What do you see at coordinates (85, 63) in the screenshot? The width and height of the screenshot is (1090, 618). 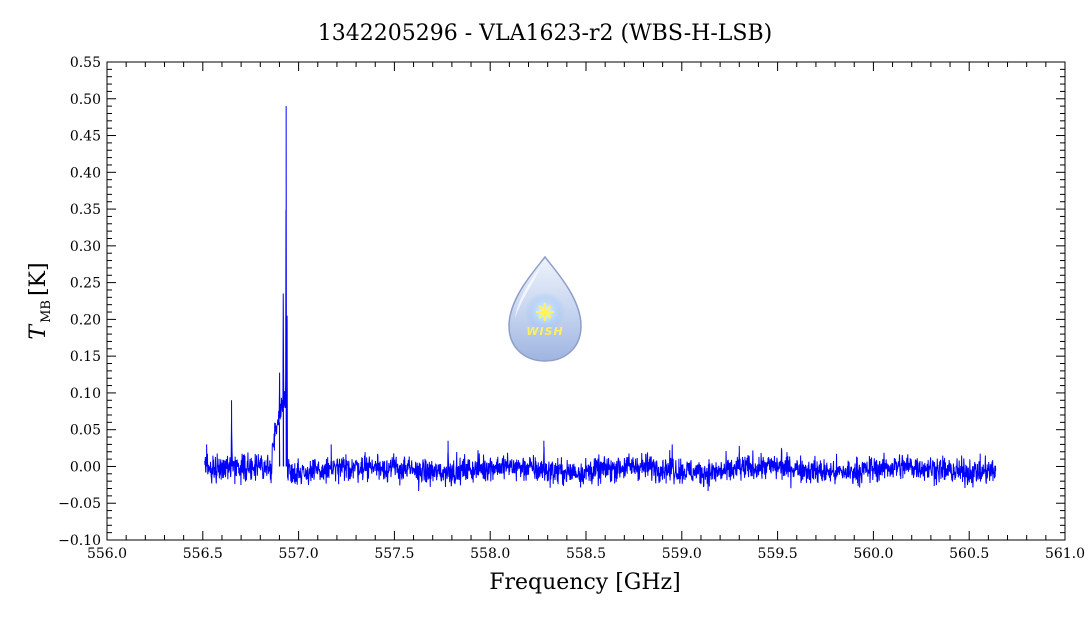 I see `y-tick-label: 0.55` at bounding box center [85, 63].